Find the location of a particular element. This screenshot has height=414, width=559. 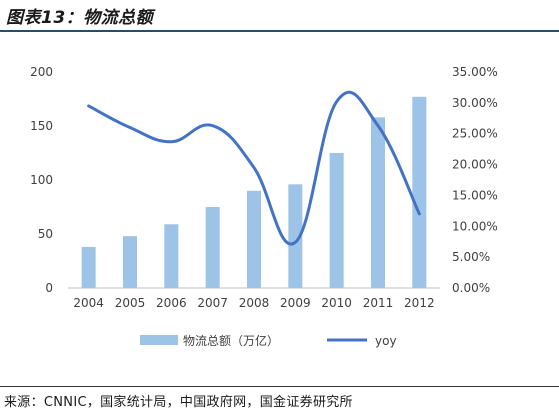

right-tick-label: 0.00% is located at coordinates (471, 288).